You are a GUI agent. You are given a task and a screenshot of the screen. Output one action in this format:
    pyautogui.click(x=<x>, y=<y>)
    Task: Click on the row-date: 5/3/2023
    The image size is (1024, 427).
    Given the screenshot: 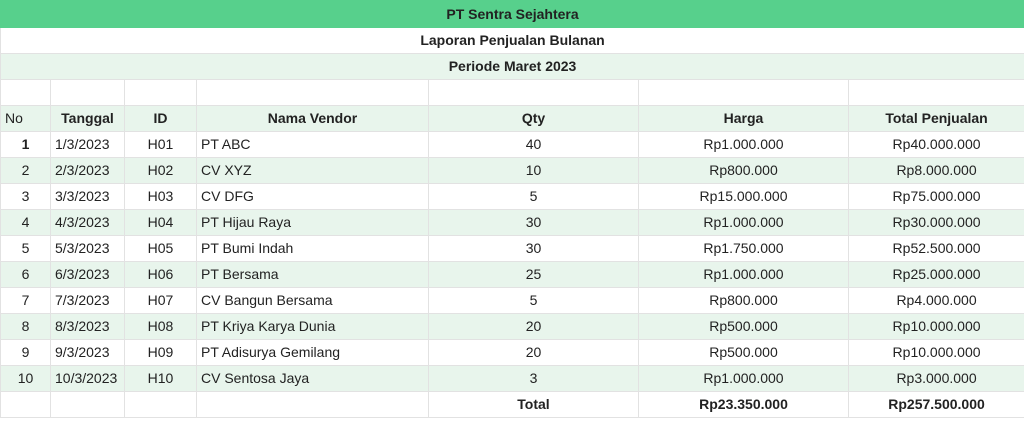 What is the action you would take?
    pyautogui.click(x=87, y=248)
    